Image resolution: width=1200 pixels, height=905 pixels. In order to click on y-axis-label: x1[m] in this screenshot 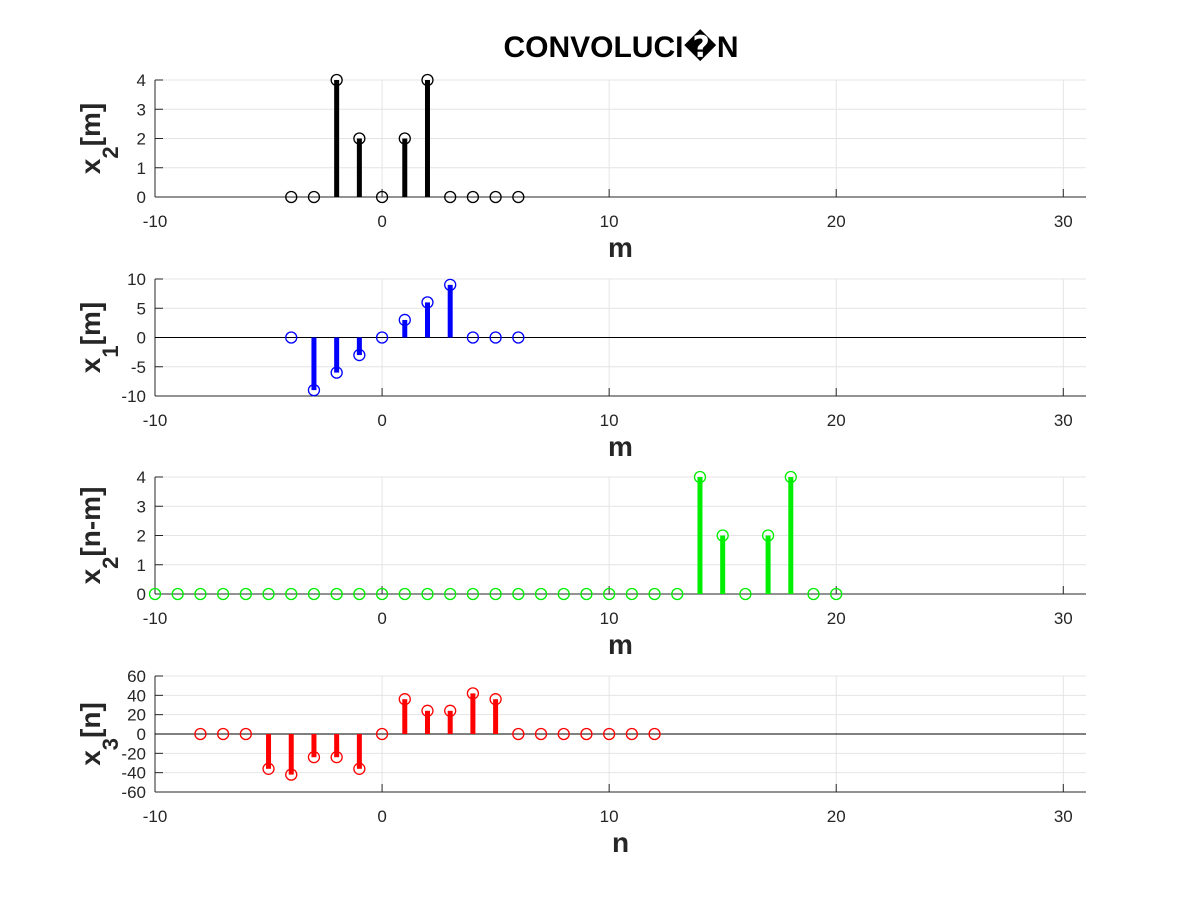, I will do `click(99, 337)`.